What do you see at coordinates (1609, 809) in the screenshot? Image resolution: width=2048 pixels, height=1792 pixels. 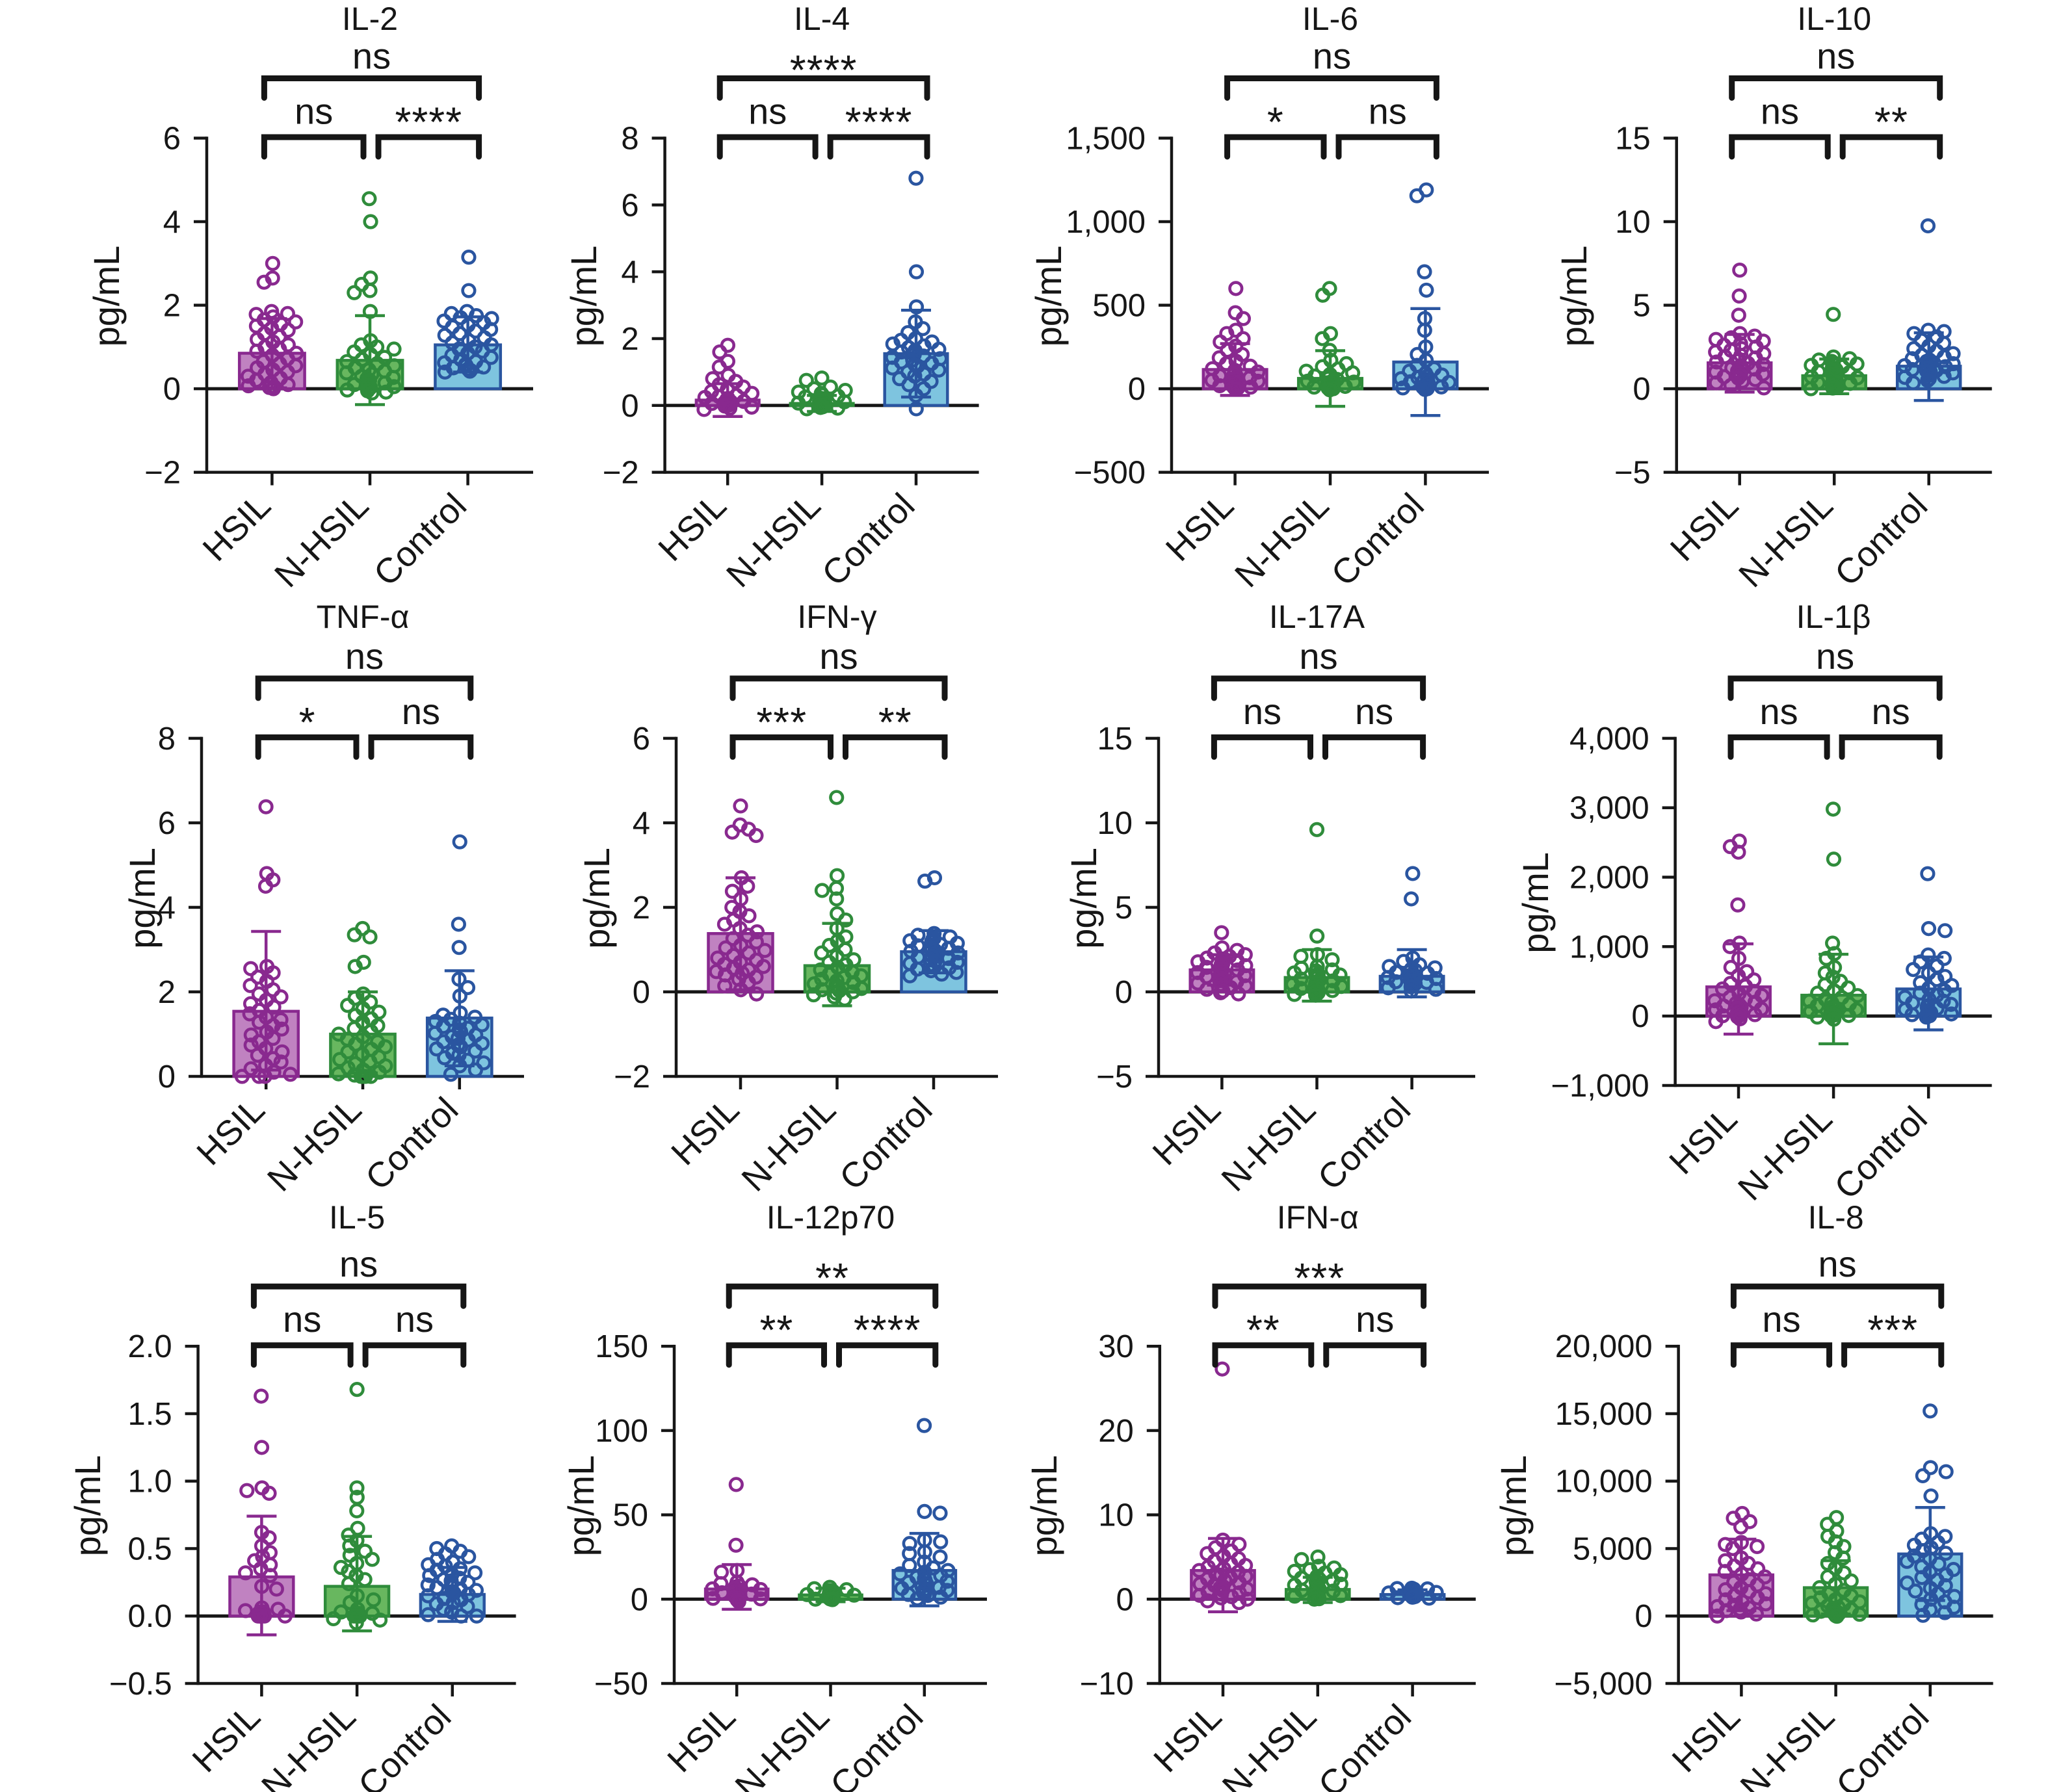 I see `svg-text: 3,000` at bounding box center [1609, 809].